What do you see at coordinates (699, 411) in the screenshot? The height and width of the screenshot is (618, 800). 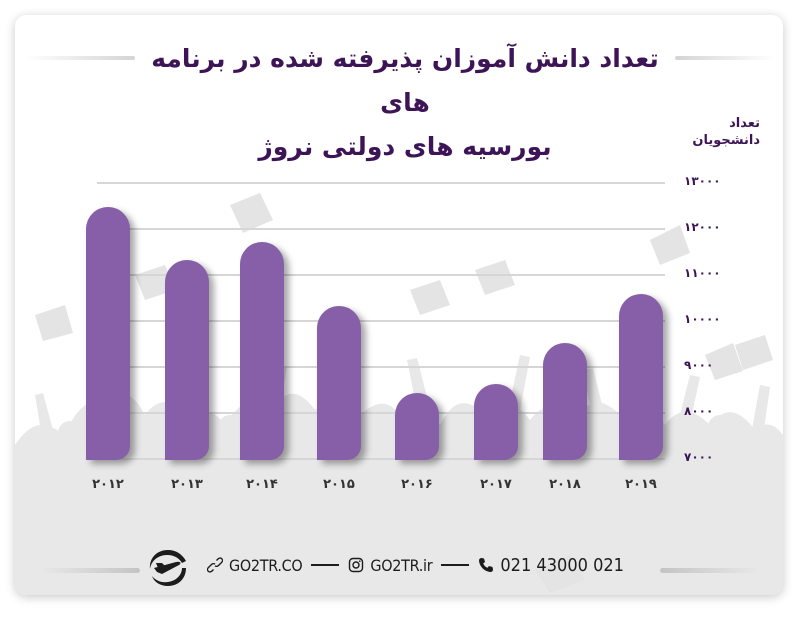 I see `y-tick-label: ۸۰۰۰` at bounding box center [699, 411].